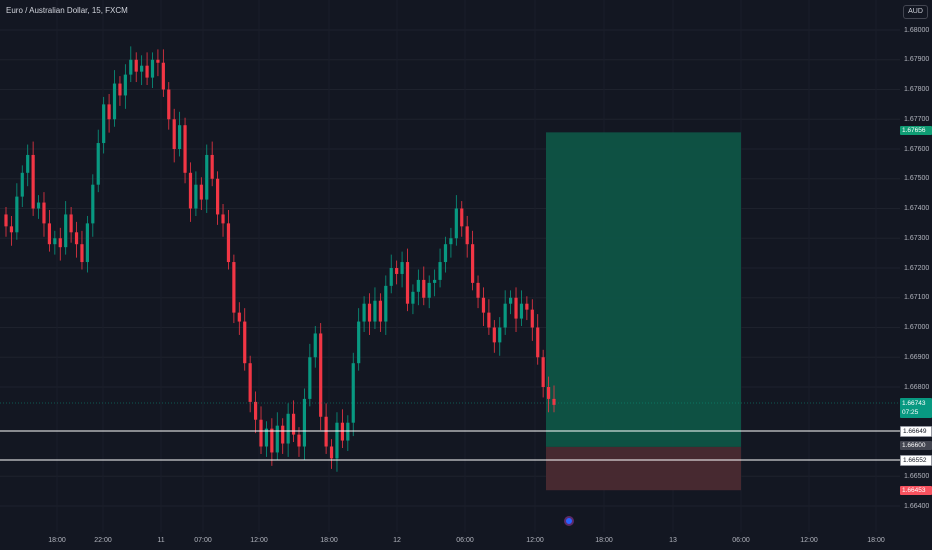 The width and height of the screenshot is (932, 550). What do you see at coordinates (916, 431) in the screenshot?
I see `entry-line-tag: 1.66649` at bounding box center [916, 431].